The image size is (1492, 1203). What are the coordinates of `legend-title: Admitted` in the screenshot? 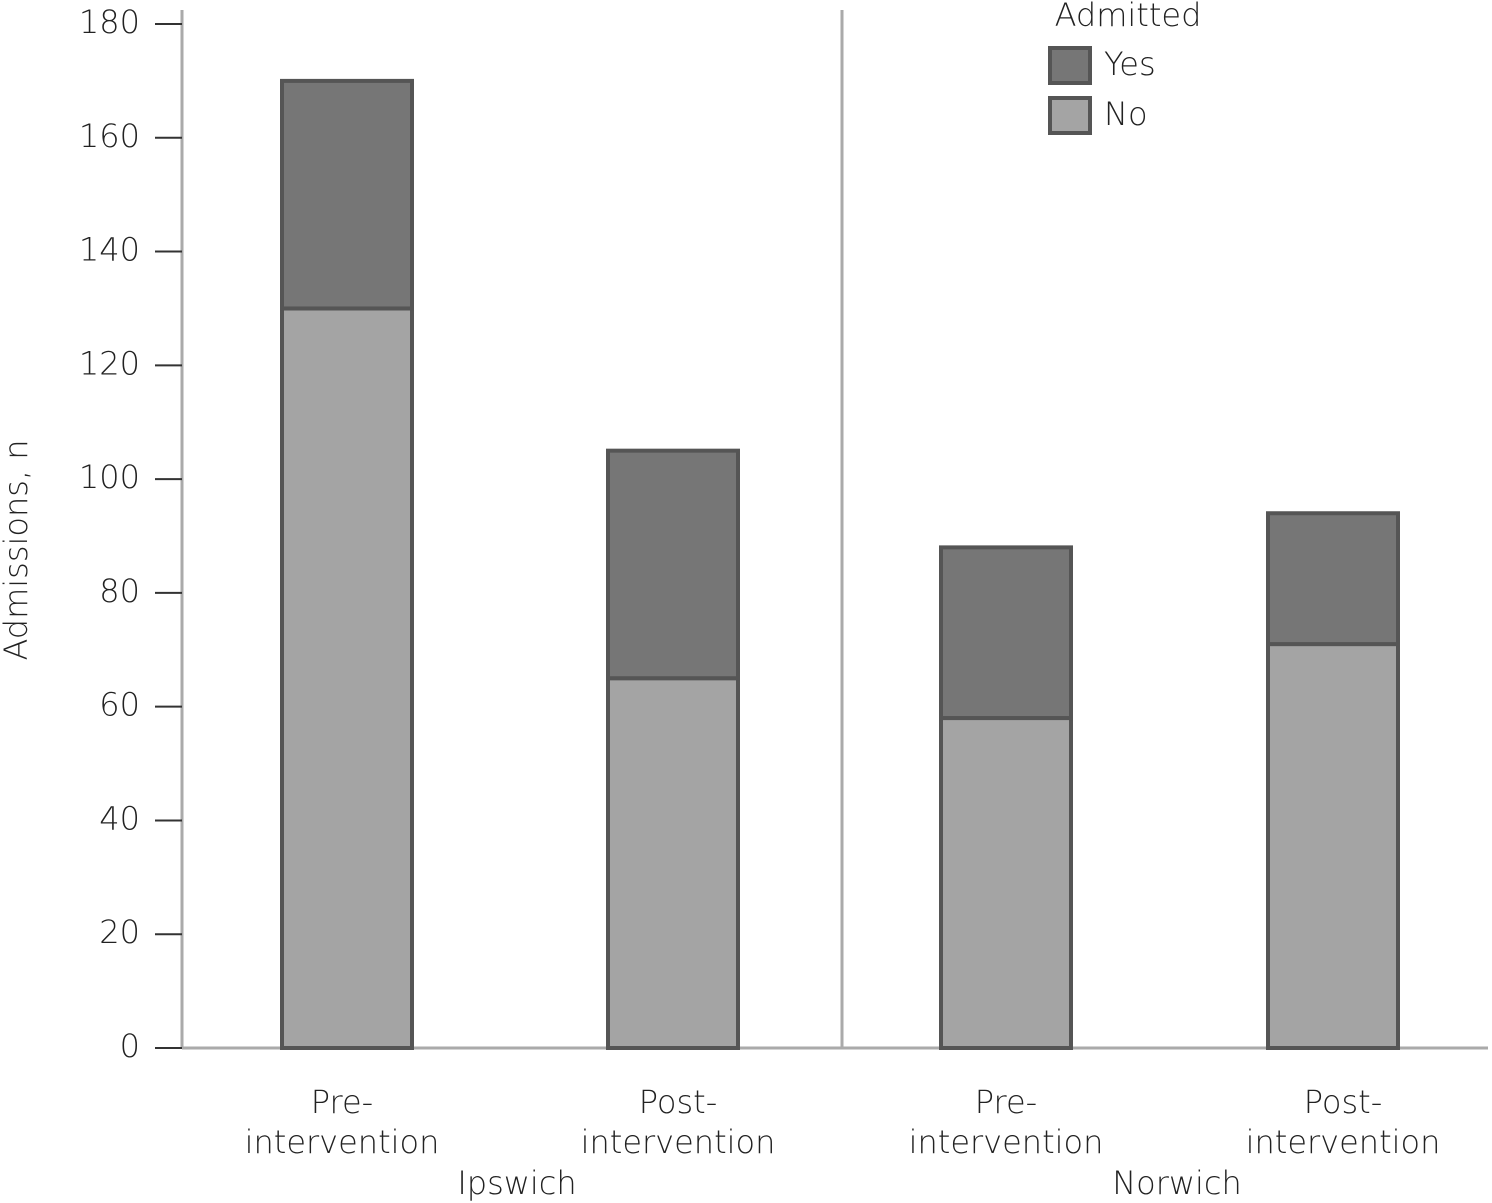 It's located at (1128, 17).